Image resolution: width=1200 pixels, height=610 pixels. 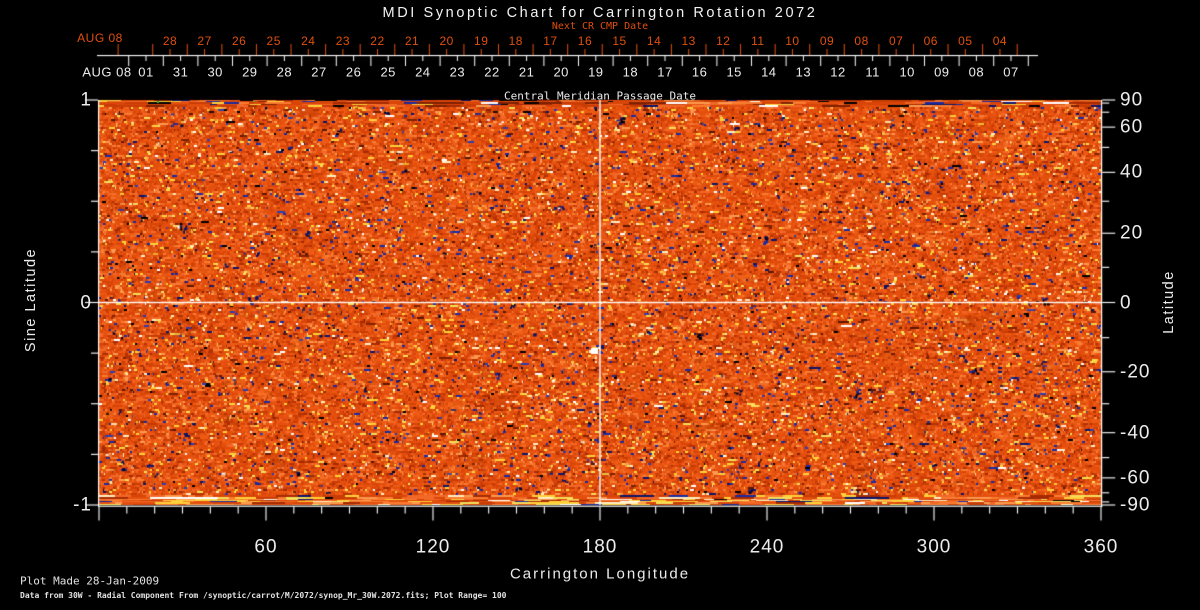 I want to click on next-cr-day-label: 22, so click(x=377, y=41).